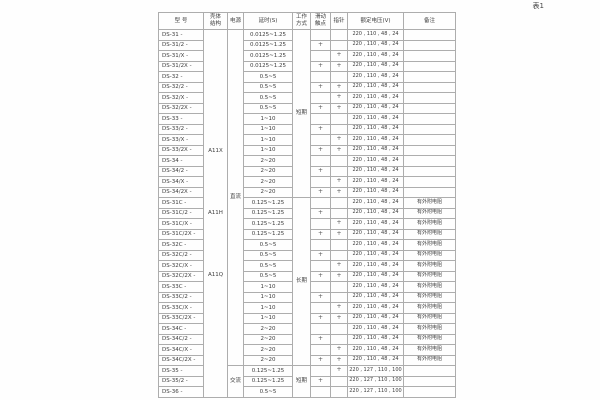 This screenshot has height=400, width=600. I want to click on table-row: DS-34C/X - 2~20 +220 , 110 , 48 , 24 有外附电阻, so click(307, 350).